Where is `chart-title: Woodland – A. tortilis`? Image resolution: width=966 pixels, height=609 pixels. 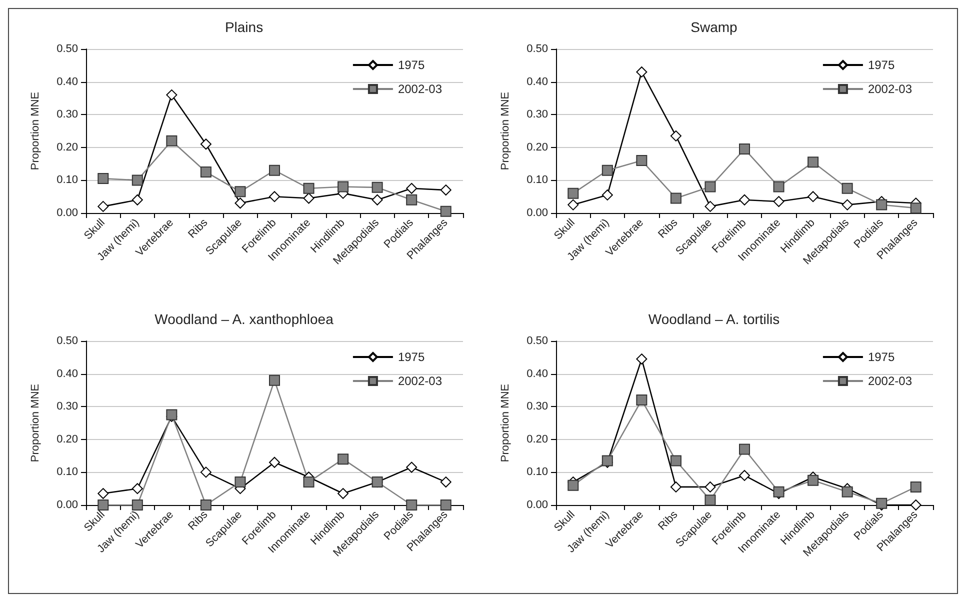 chart-title: Woodland – A. tortilis is located at coordinates (714, 319).